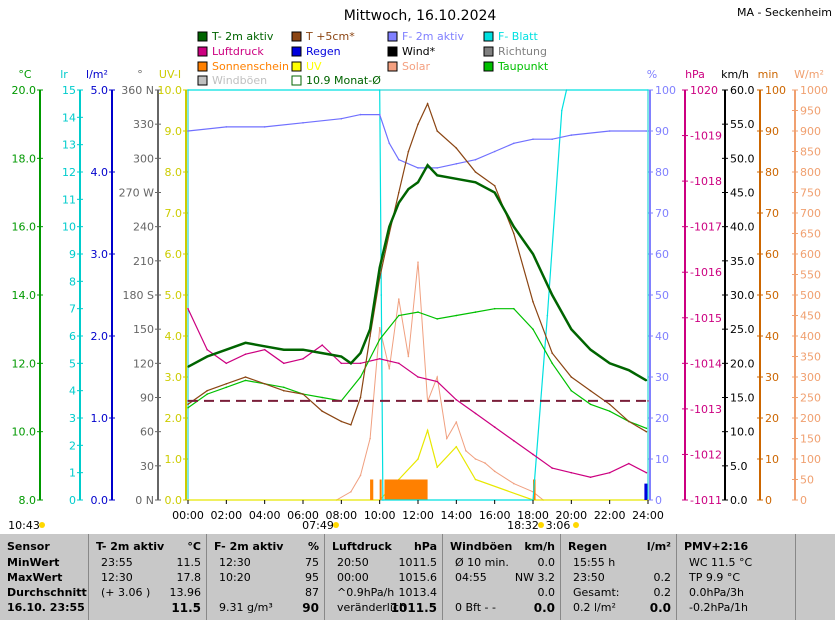 This screenshot has height=620, width=835. Describe the element at coordinates (594, 562) in the screenshot. I see `stats-cell-label: 15:55 h` at that location.